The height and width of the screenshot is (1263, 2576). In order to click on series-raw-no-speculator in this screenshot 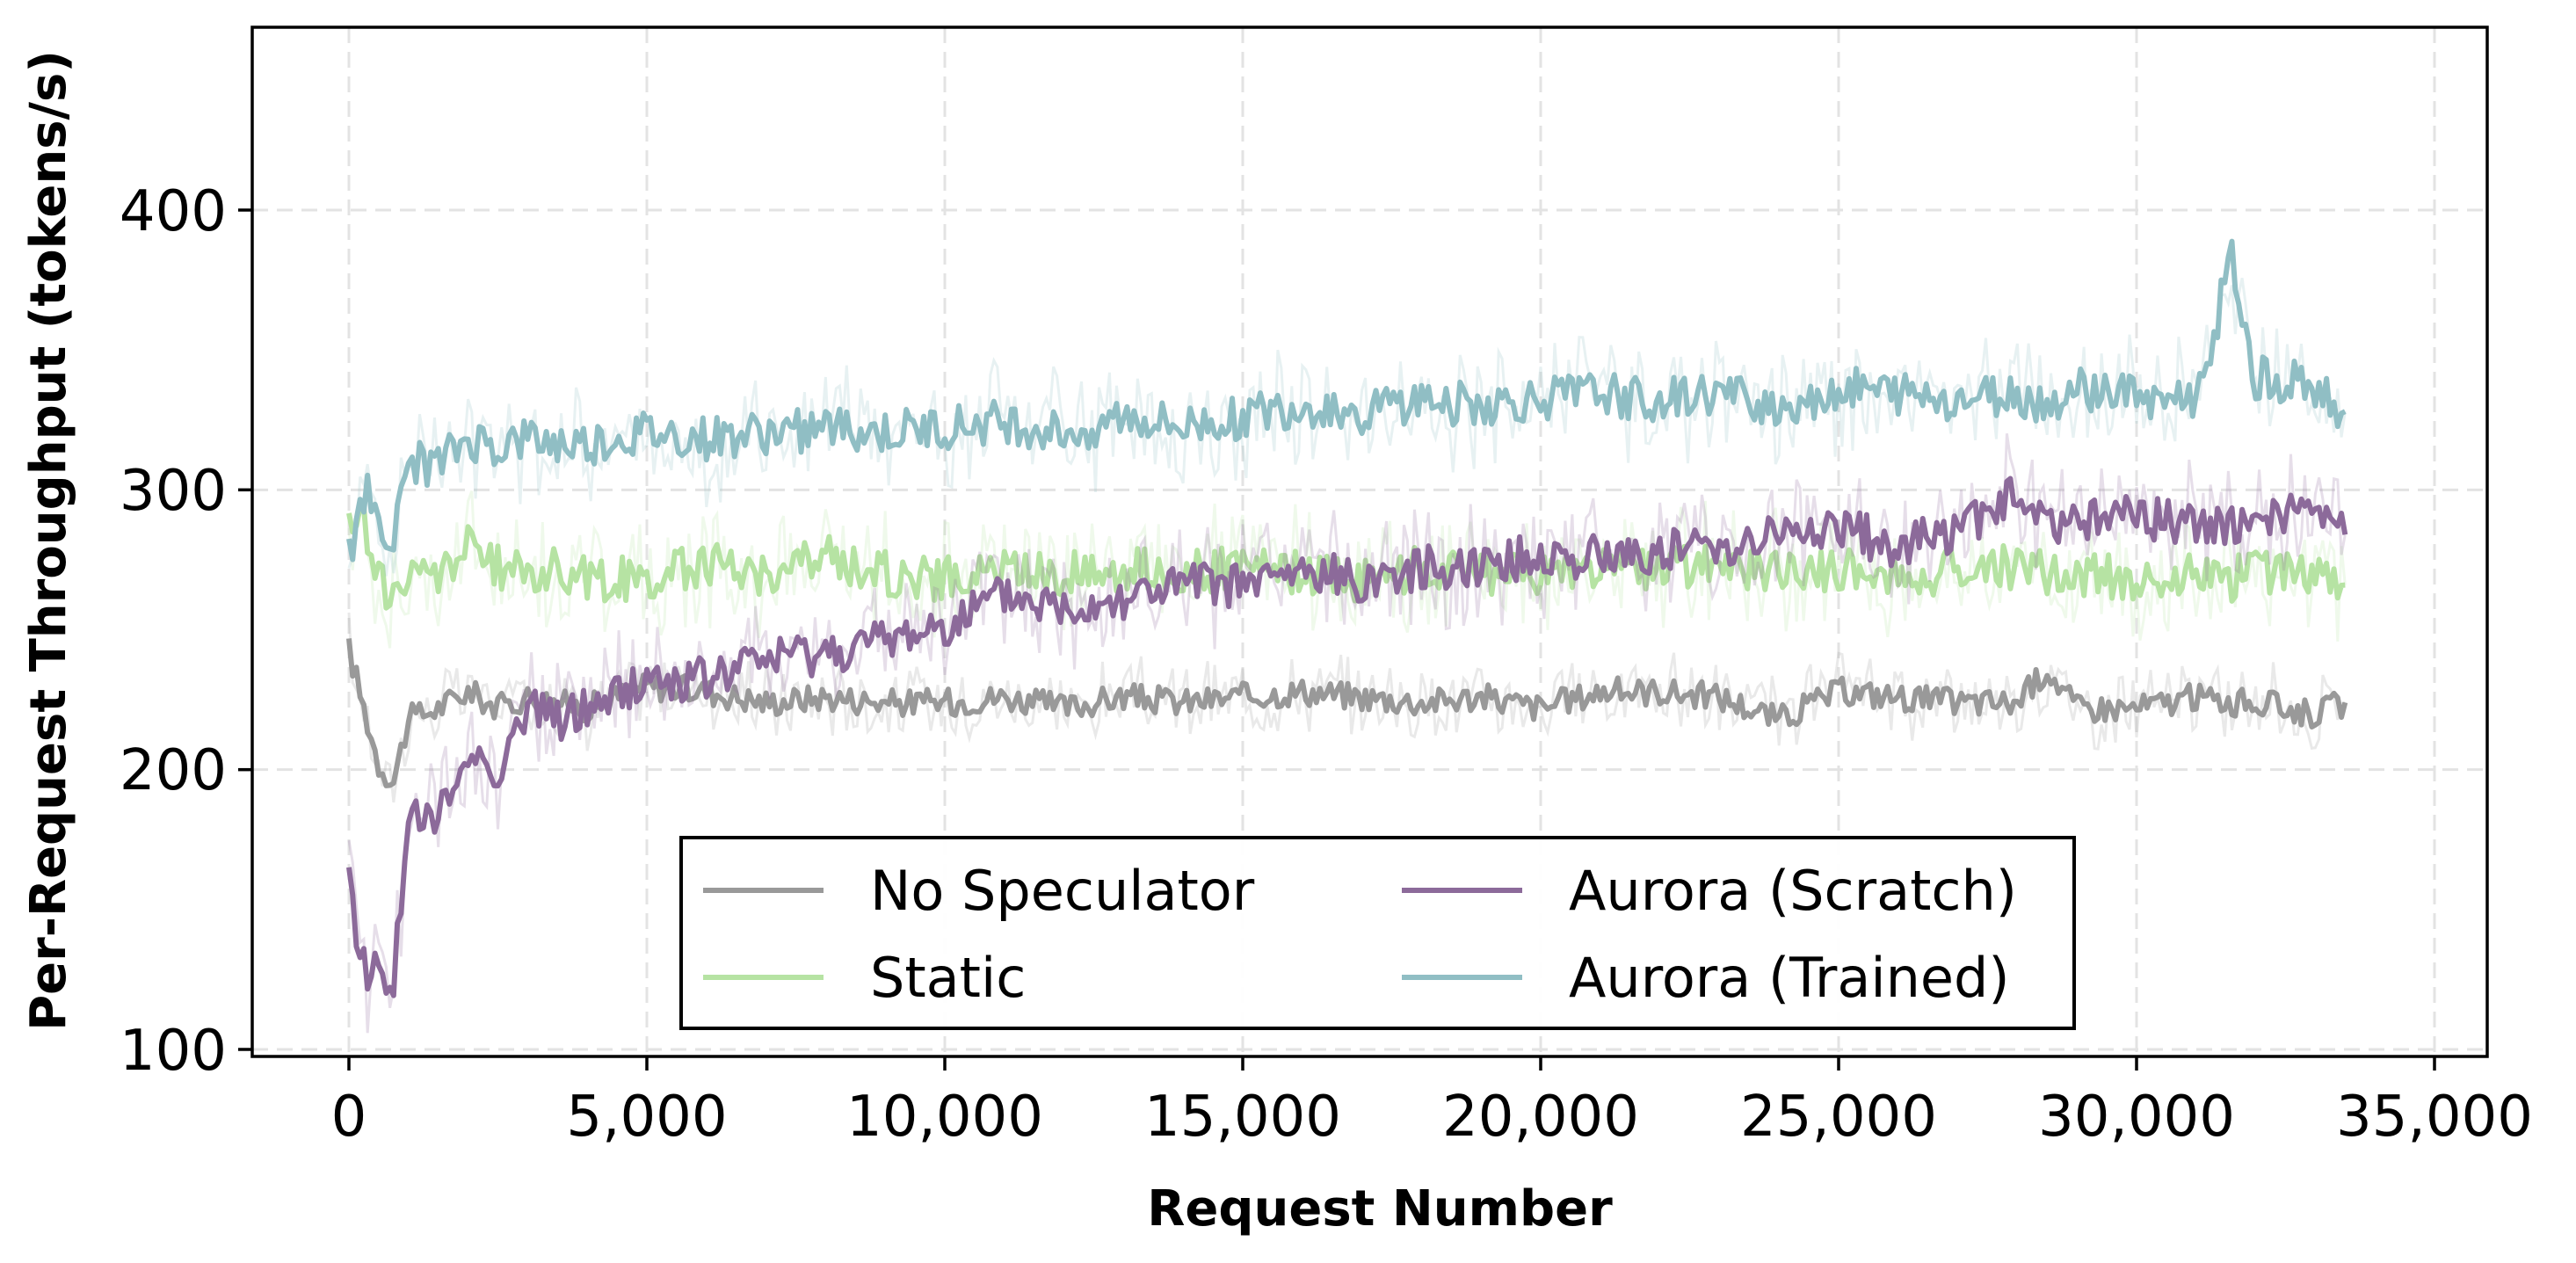, I will do `click(1346, 707)`.